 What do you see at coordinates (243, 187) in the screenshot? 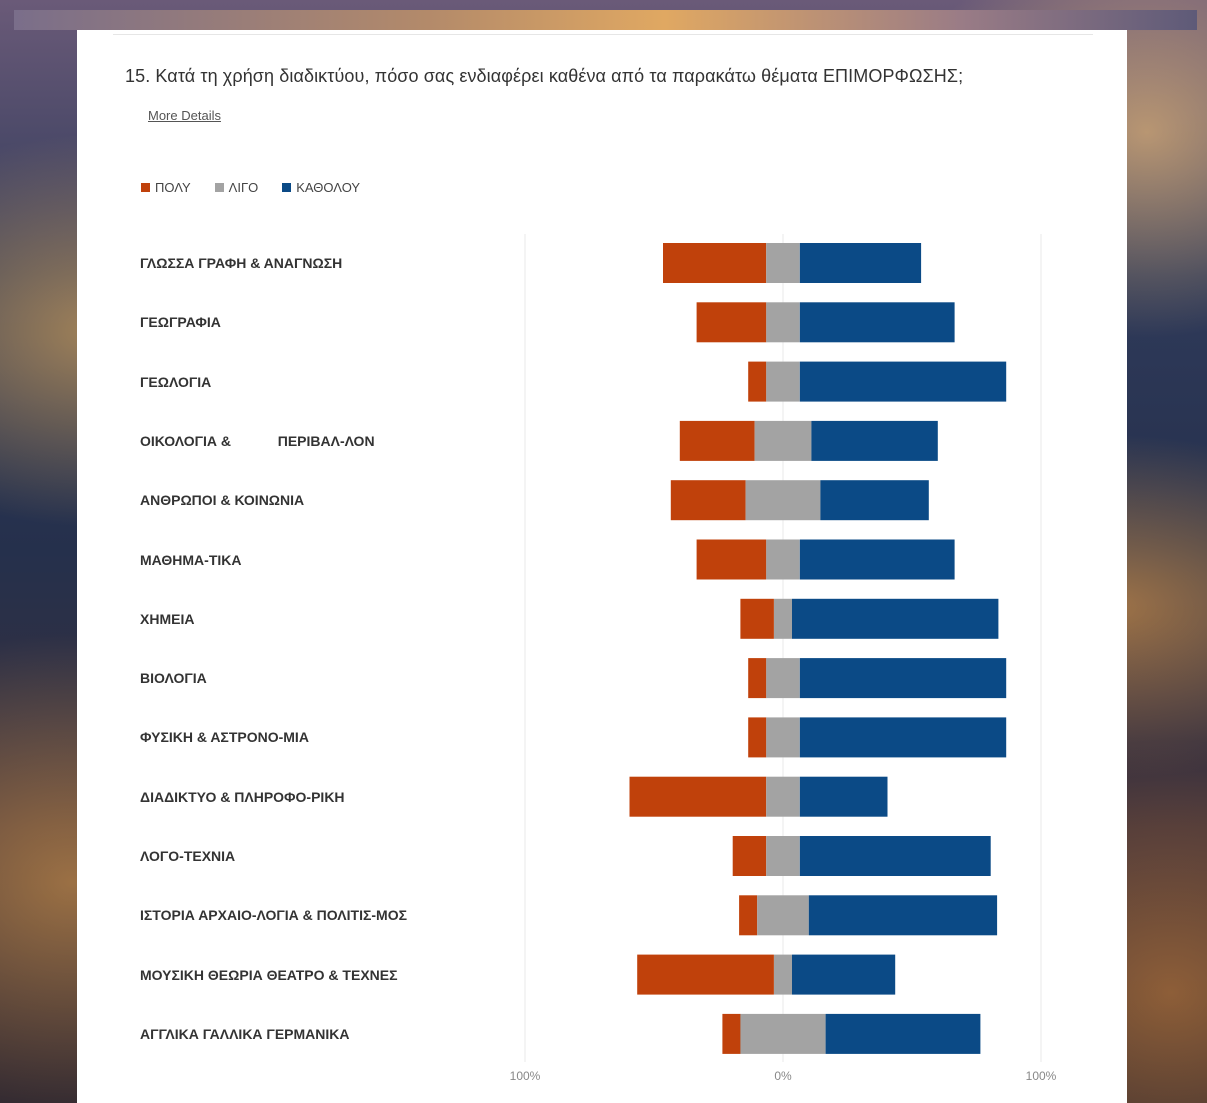
I see `legend-label: ΛΙΓΟ` at bounding box center [243, 187].